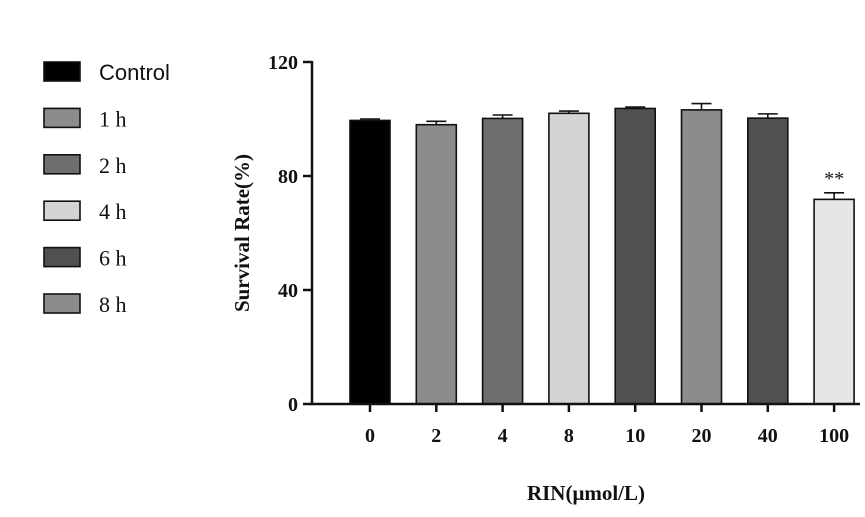  I want to click on x-tick-label: 100, so click(834, 436).